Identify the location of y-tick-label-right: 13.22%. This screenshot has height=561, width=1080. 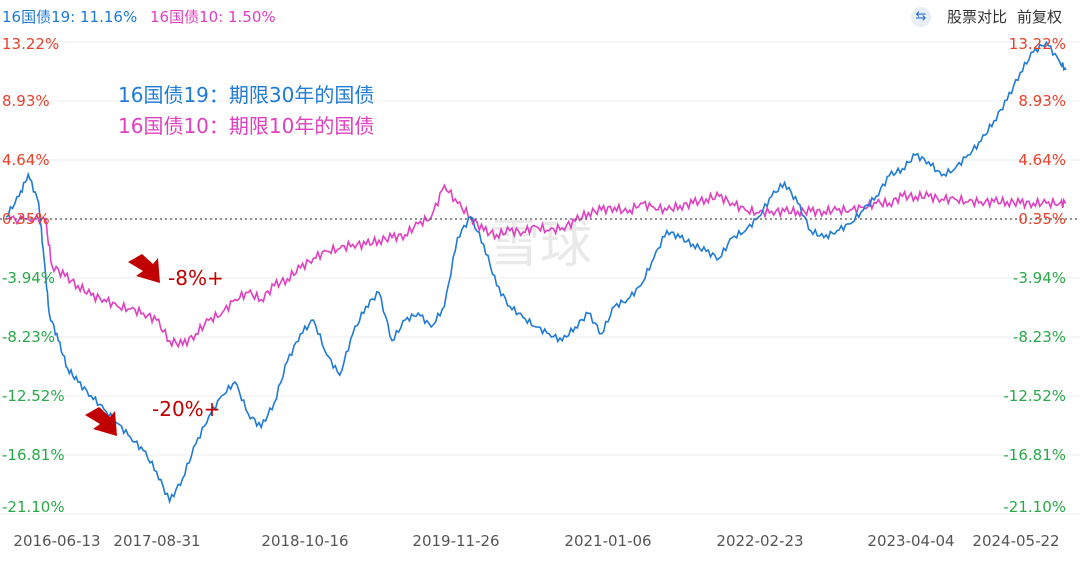
(1037, 44).